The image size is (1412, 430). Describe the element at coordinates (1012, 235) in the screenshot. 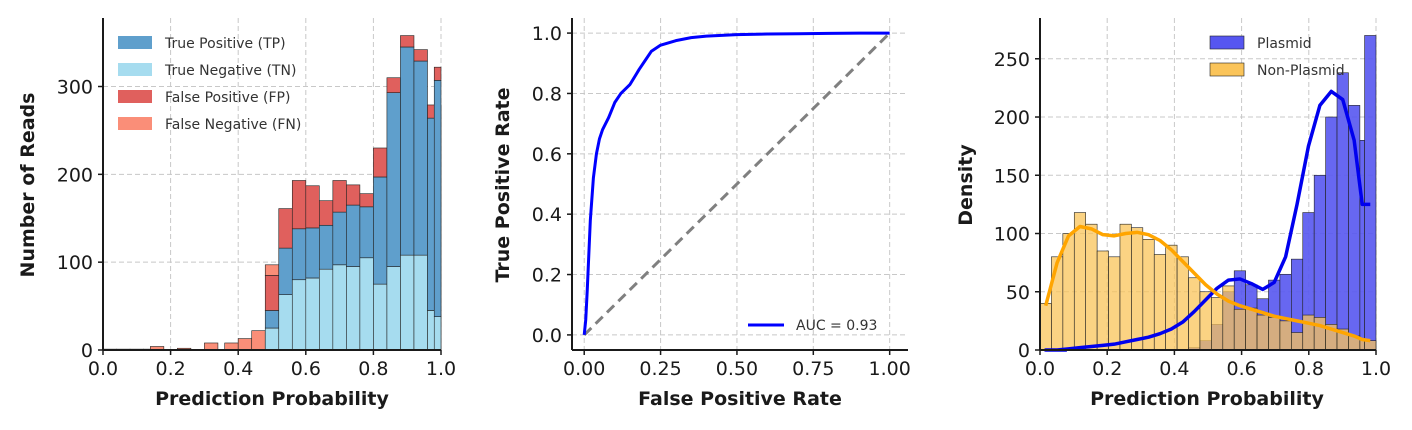

I see `y-tick-label: 100` at that location.